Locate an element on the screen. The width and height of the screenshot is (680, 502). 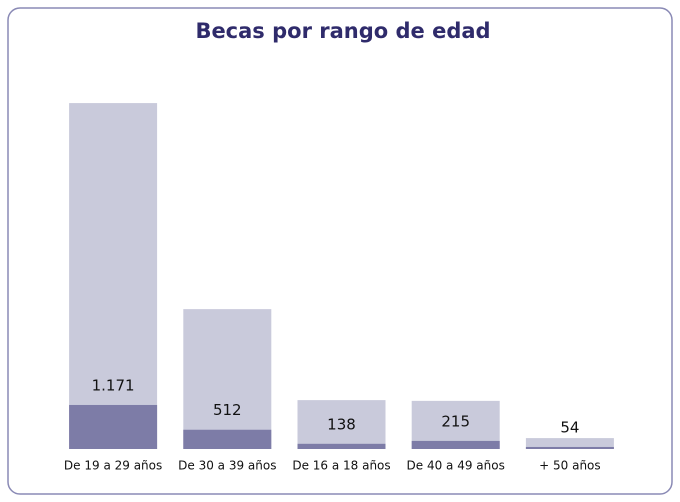
chart-title: Becas por rango de edad is located at coordinates (342, 31).